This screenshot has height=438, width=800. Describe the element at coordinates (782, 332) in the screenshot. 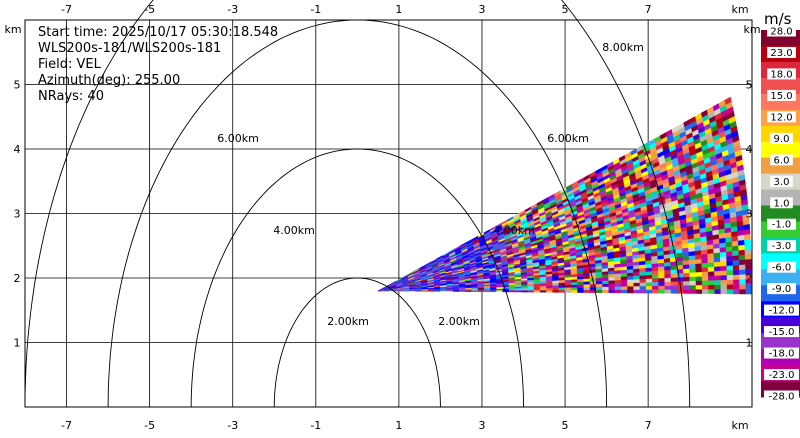

I see `colorbar-tick-label: -15.0` at that location.